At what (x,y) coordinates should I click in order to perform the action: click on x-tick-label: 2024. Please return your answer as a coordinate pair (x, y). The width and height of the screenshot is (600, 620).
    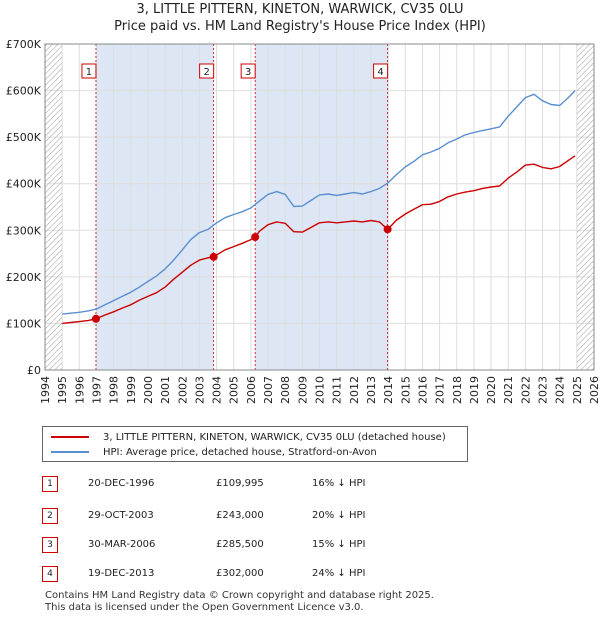
    Looking at the image, I should click on (560, 390).